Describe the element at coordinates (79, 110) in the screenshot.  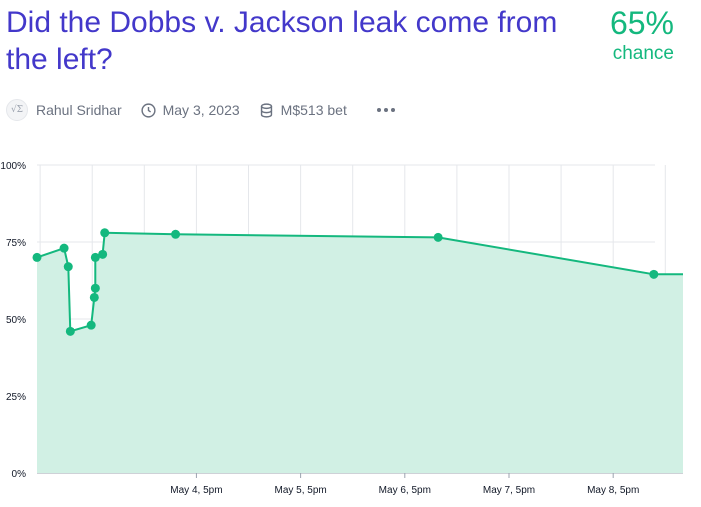
I see `author-name: Rahul Sridhar` at that location.